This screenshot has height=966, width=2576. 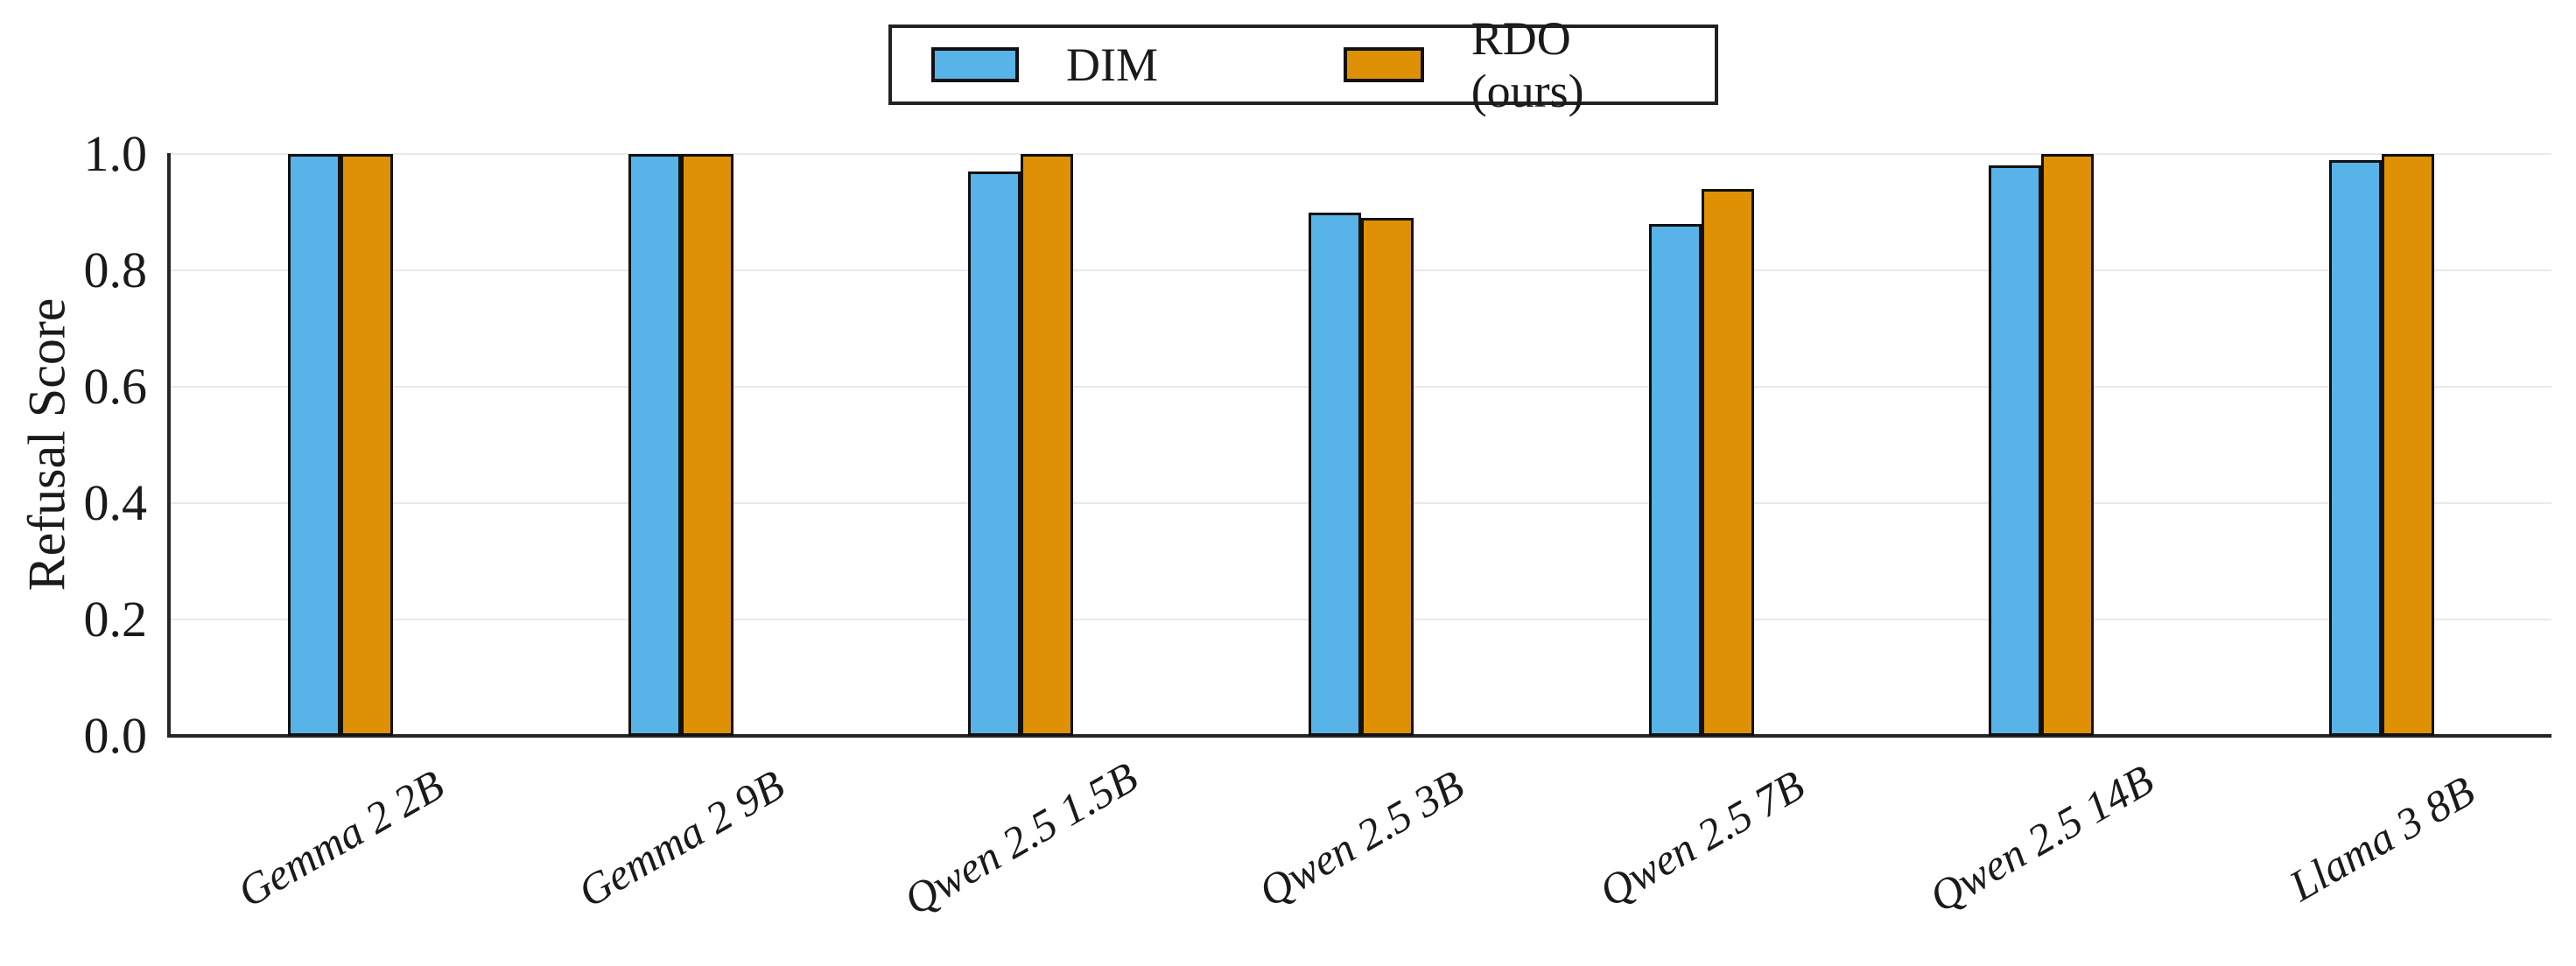 What do you see at coordinates (1702, 838) in the screenshot?
I see `x-tick-label-qwen-2.5-7b: Qwen 2.5 7B` at bounding box center [1702, 838].